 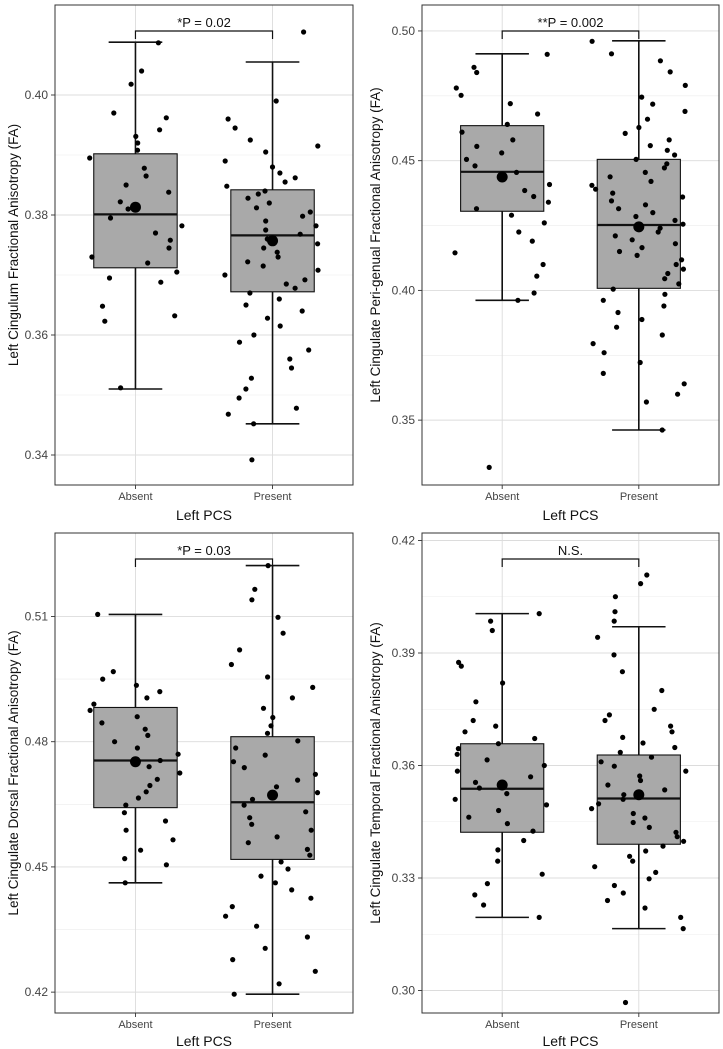 What do you see at coordinates (204, 22) in the screenshot?
I see `significance-label: *P = 0.02` at bounding box center [204, 22].